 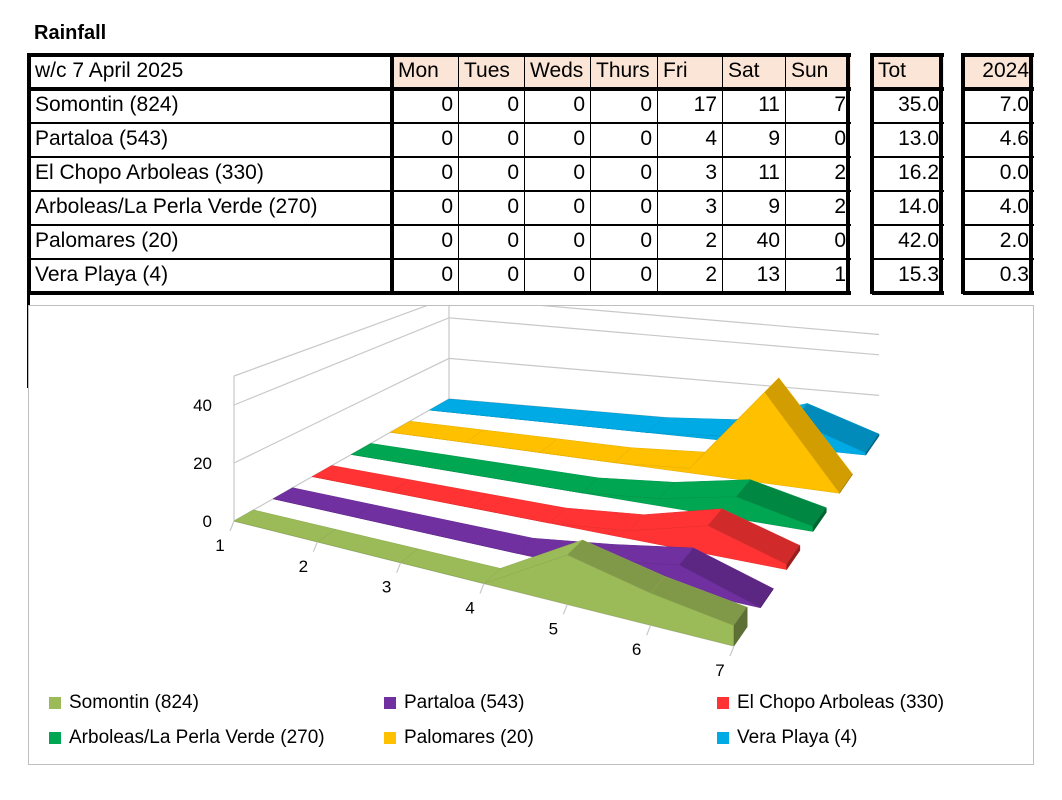 What do you see at coordinates (753, 71) in the screenshot?
I see `header-cell: Sat` at bounding box center [753, 71].